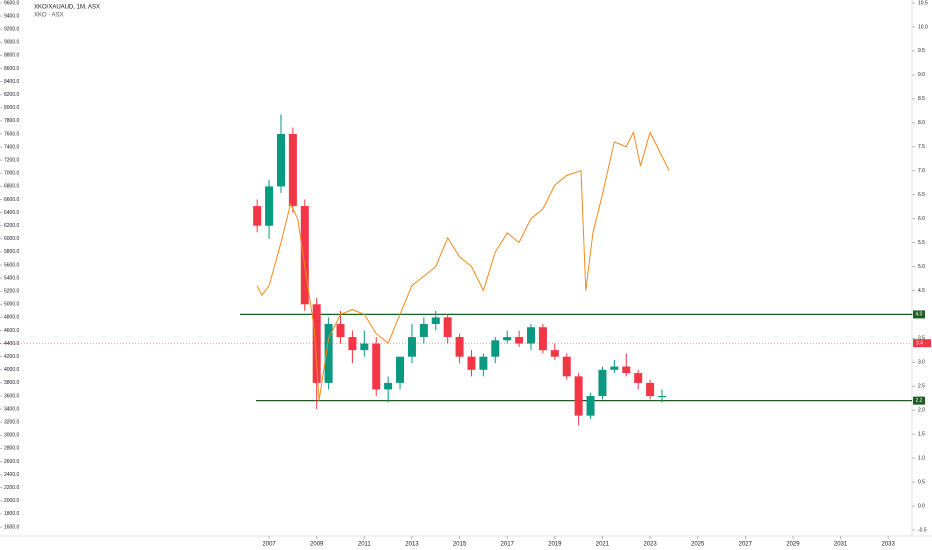 Image resolution: width=932 pixels, height=550 pixels. I want to click on y-tick-label: 4200.0, so click(12, 357).